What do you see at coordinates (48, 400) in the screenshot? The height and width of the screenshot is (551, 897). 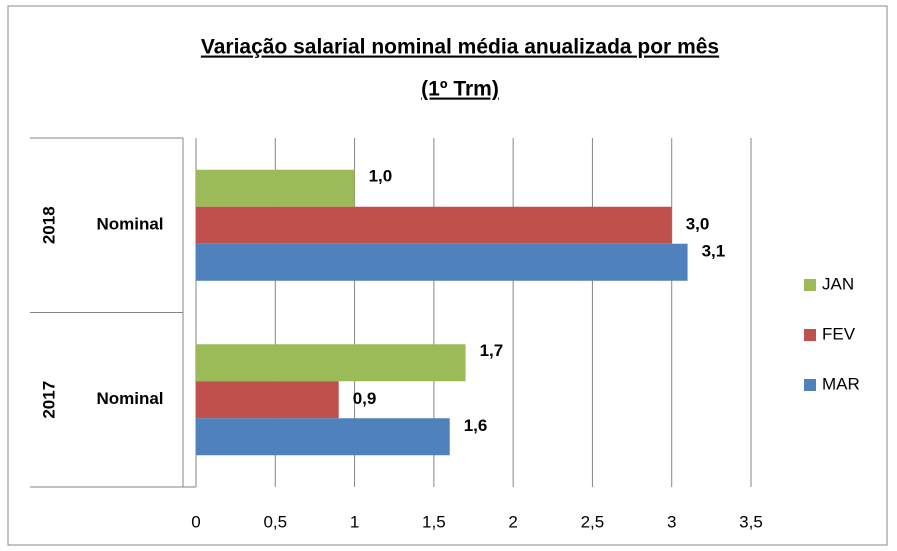 I see `group-label: 2017` at bounding box center [48, 400].